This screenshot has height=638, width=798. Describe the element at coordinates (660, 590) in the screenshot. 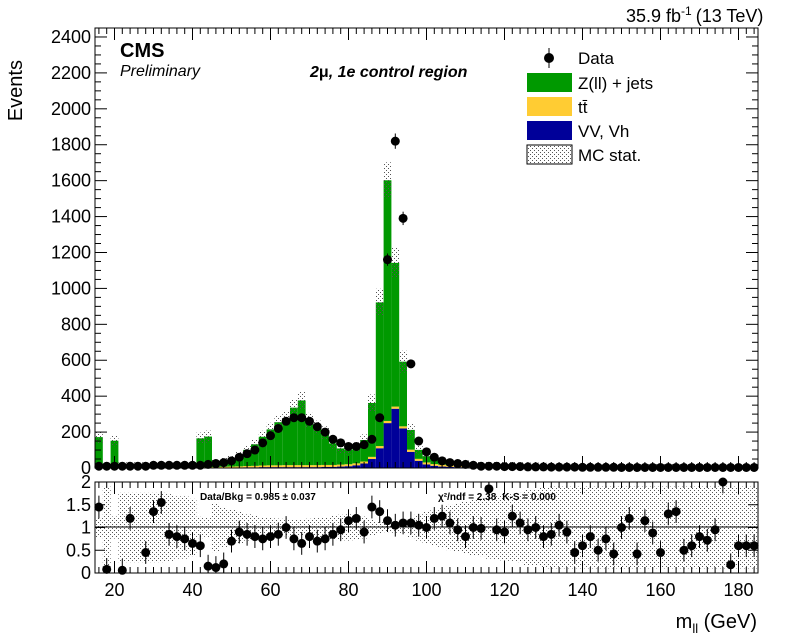

I see `x-tick-label: 160` at that location.